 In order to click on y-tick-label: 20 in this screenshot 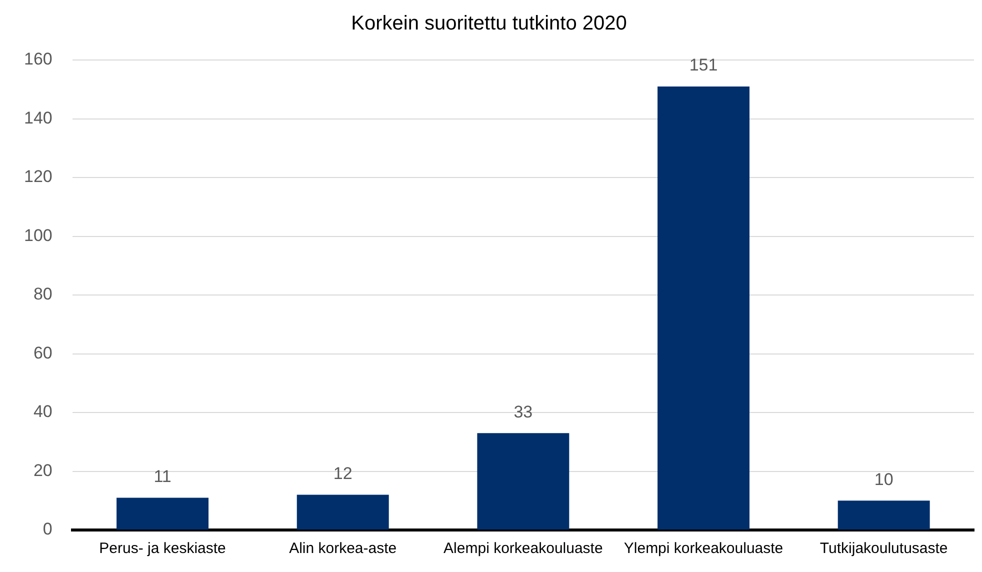, I will do `click(42, 470)`.